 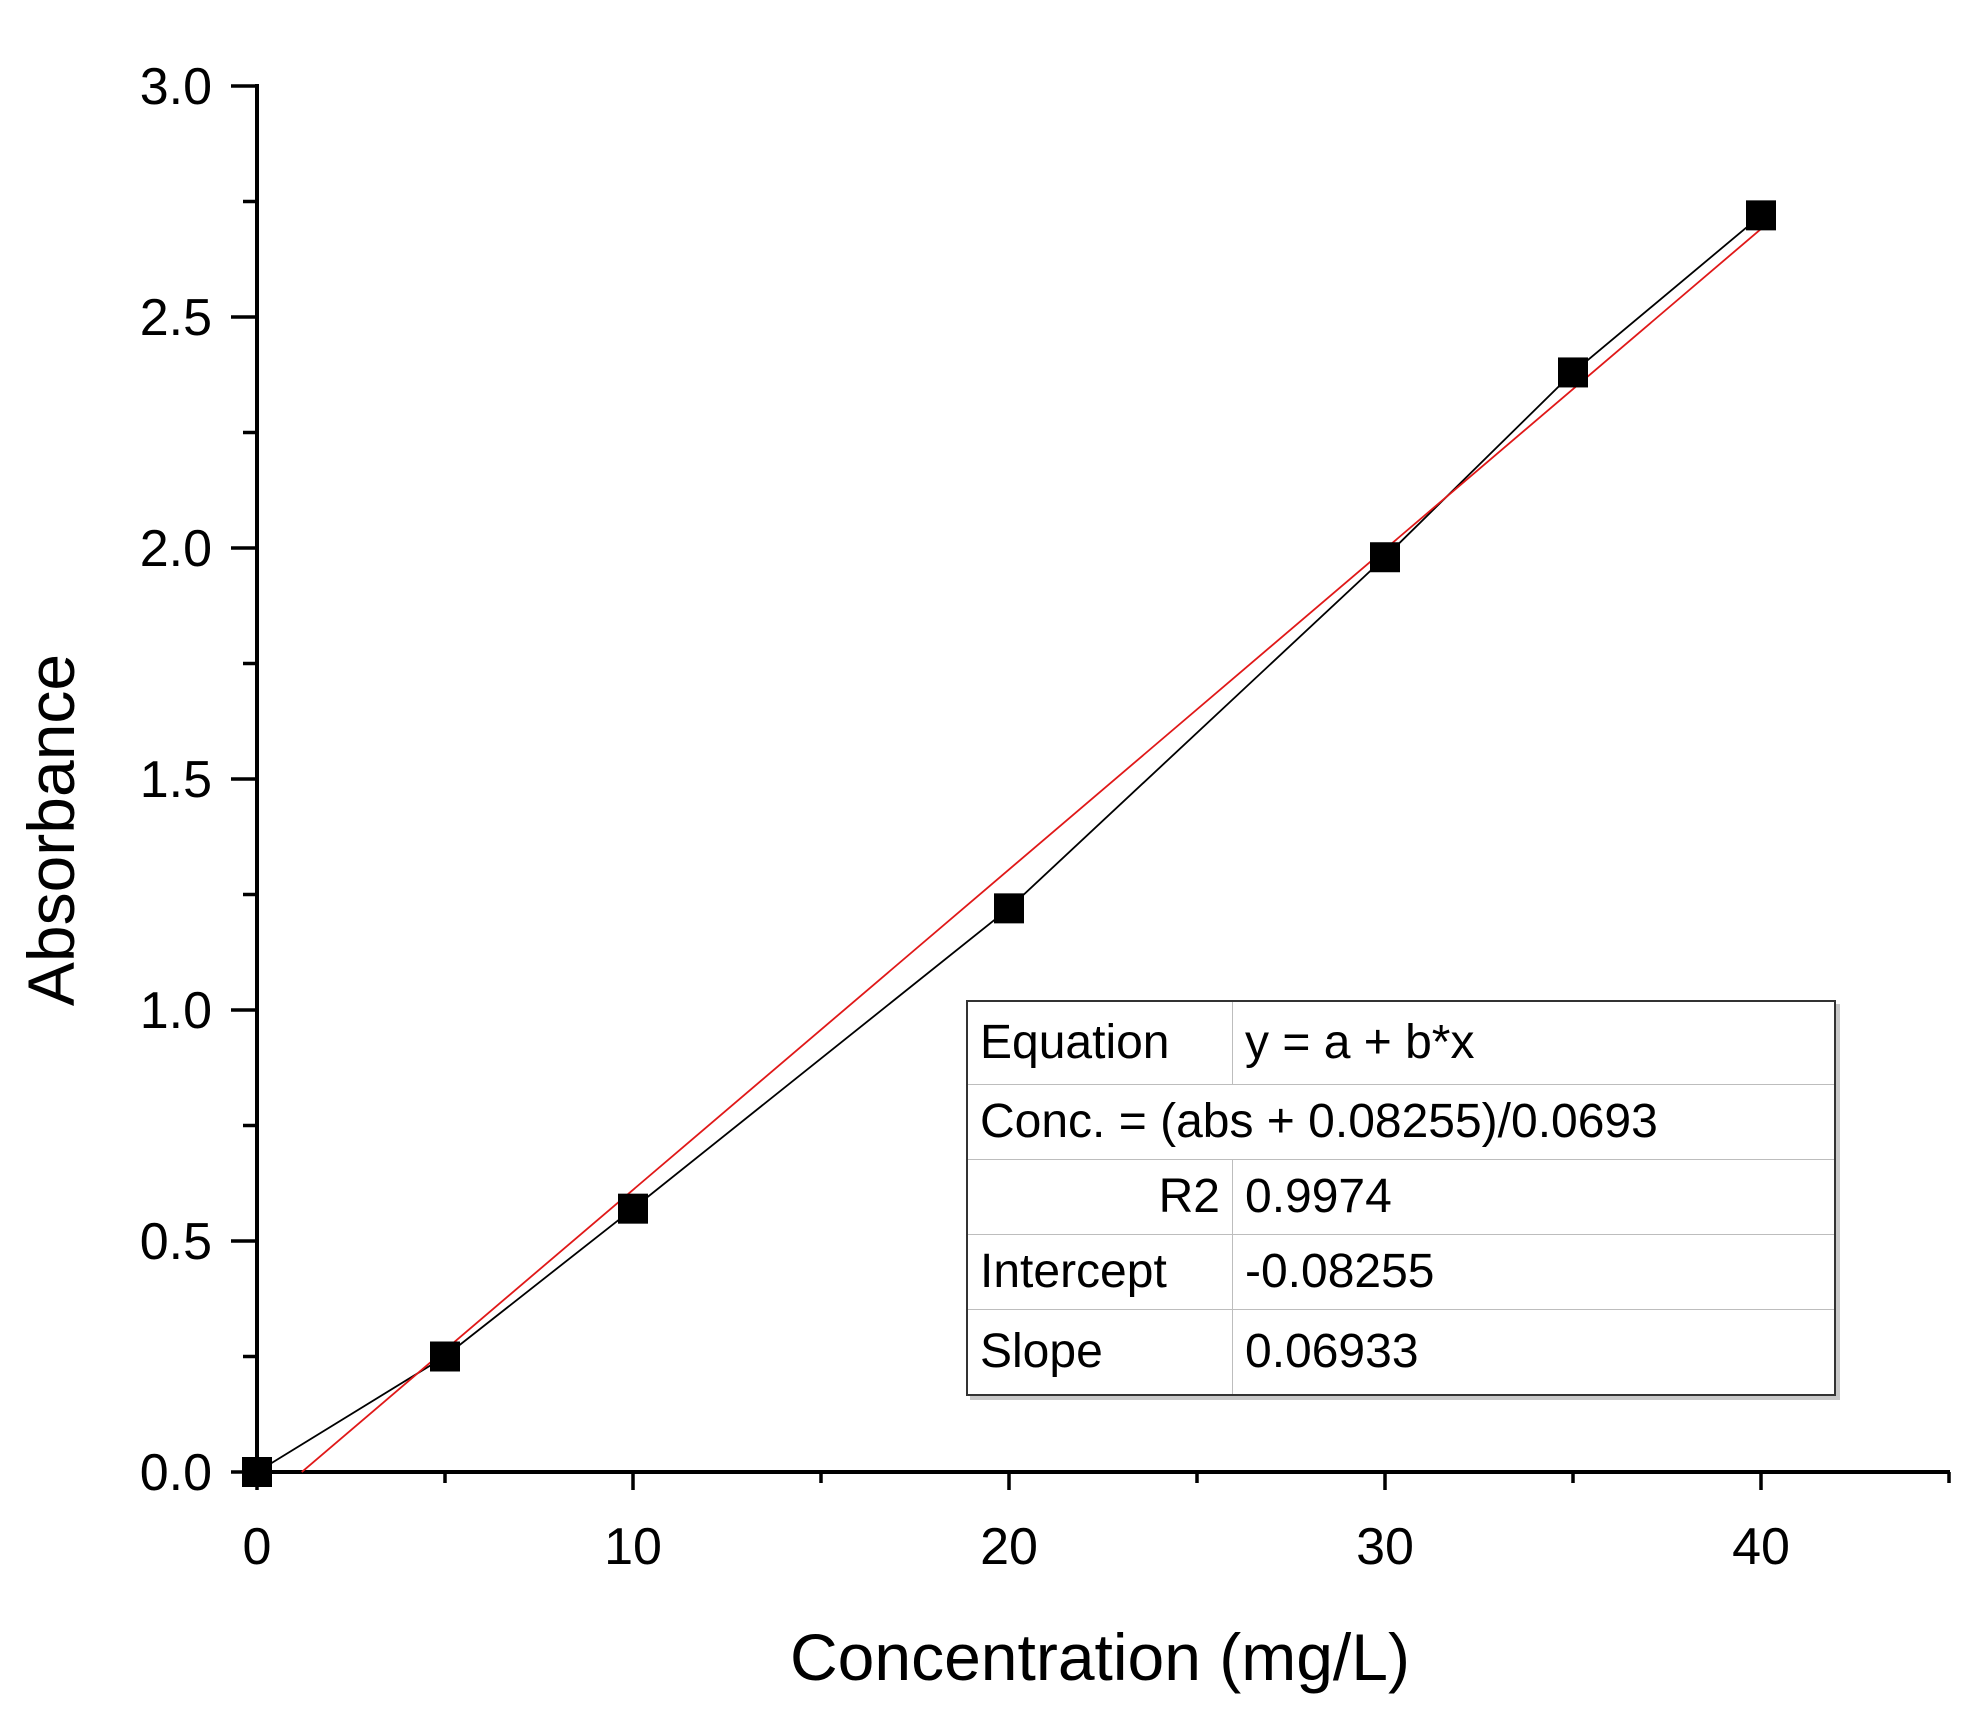 What do you see at coordinates (51, 830) in the screenshot?
I see `y-axis-title: Absorbance` at bounding box center [51, 830].